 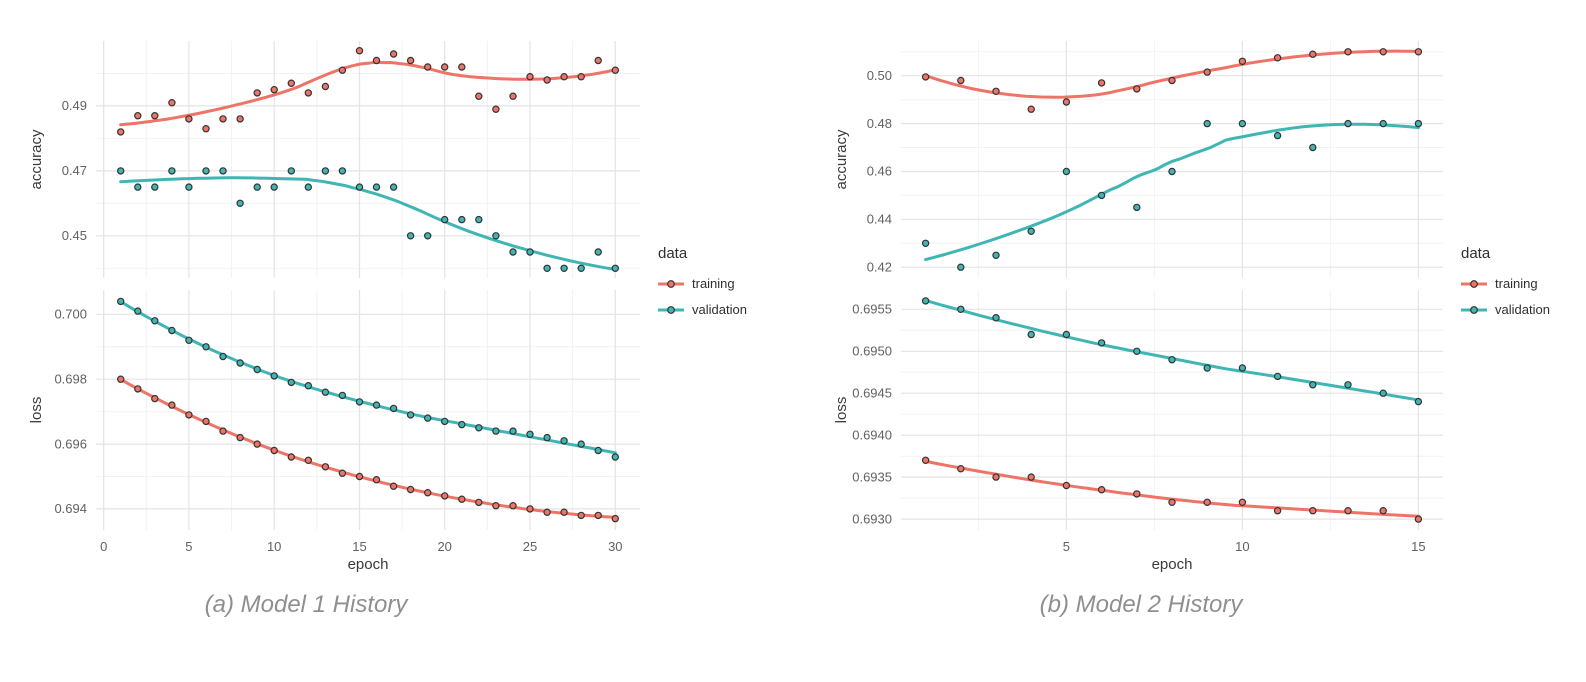 What do you see at coordinates (879, 266) in the screenshot?
I see `y-tick-label: 0.42` at bounding box center [879, 266].